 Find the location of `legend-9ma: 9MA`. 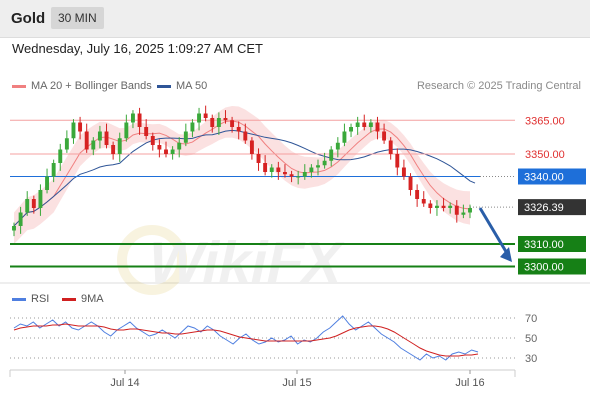

legend-9ma: 9MA is located at coordinates (83, 299).